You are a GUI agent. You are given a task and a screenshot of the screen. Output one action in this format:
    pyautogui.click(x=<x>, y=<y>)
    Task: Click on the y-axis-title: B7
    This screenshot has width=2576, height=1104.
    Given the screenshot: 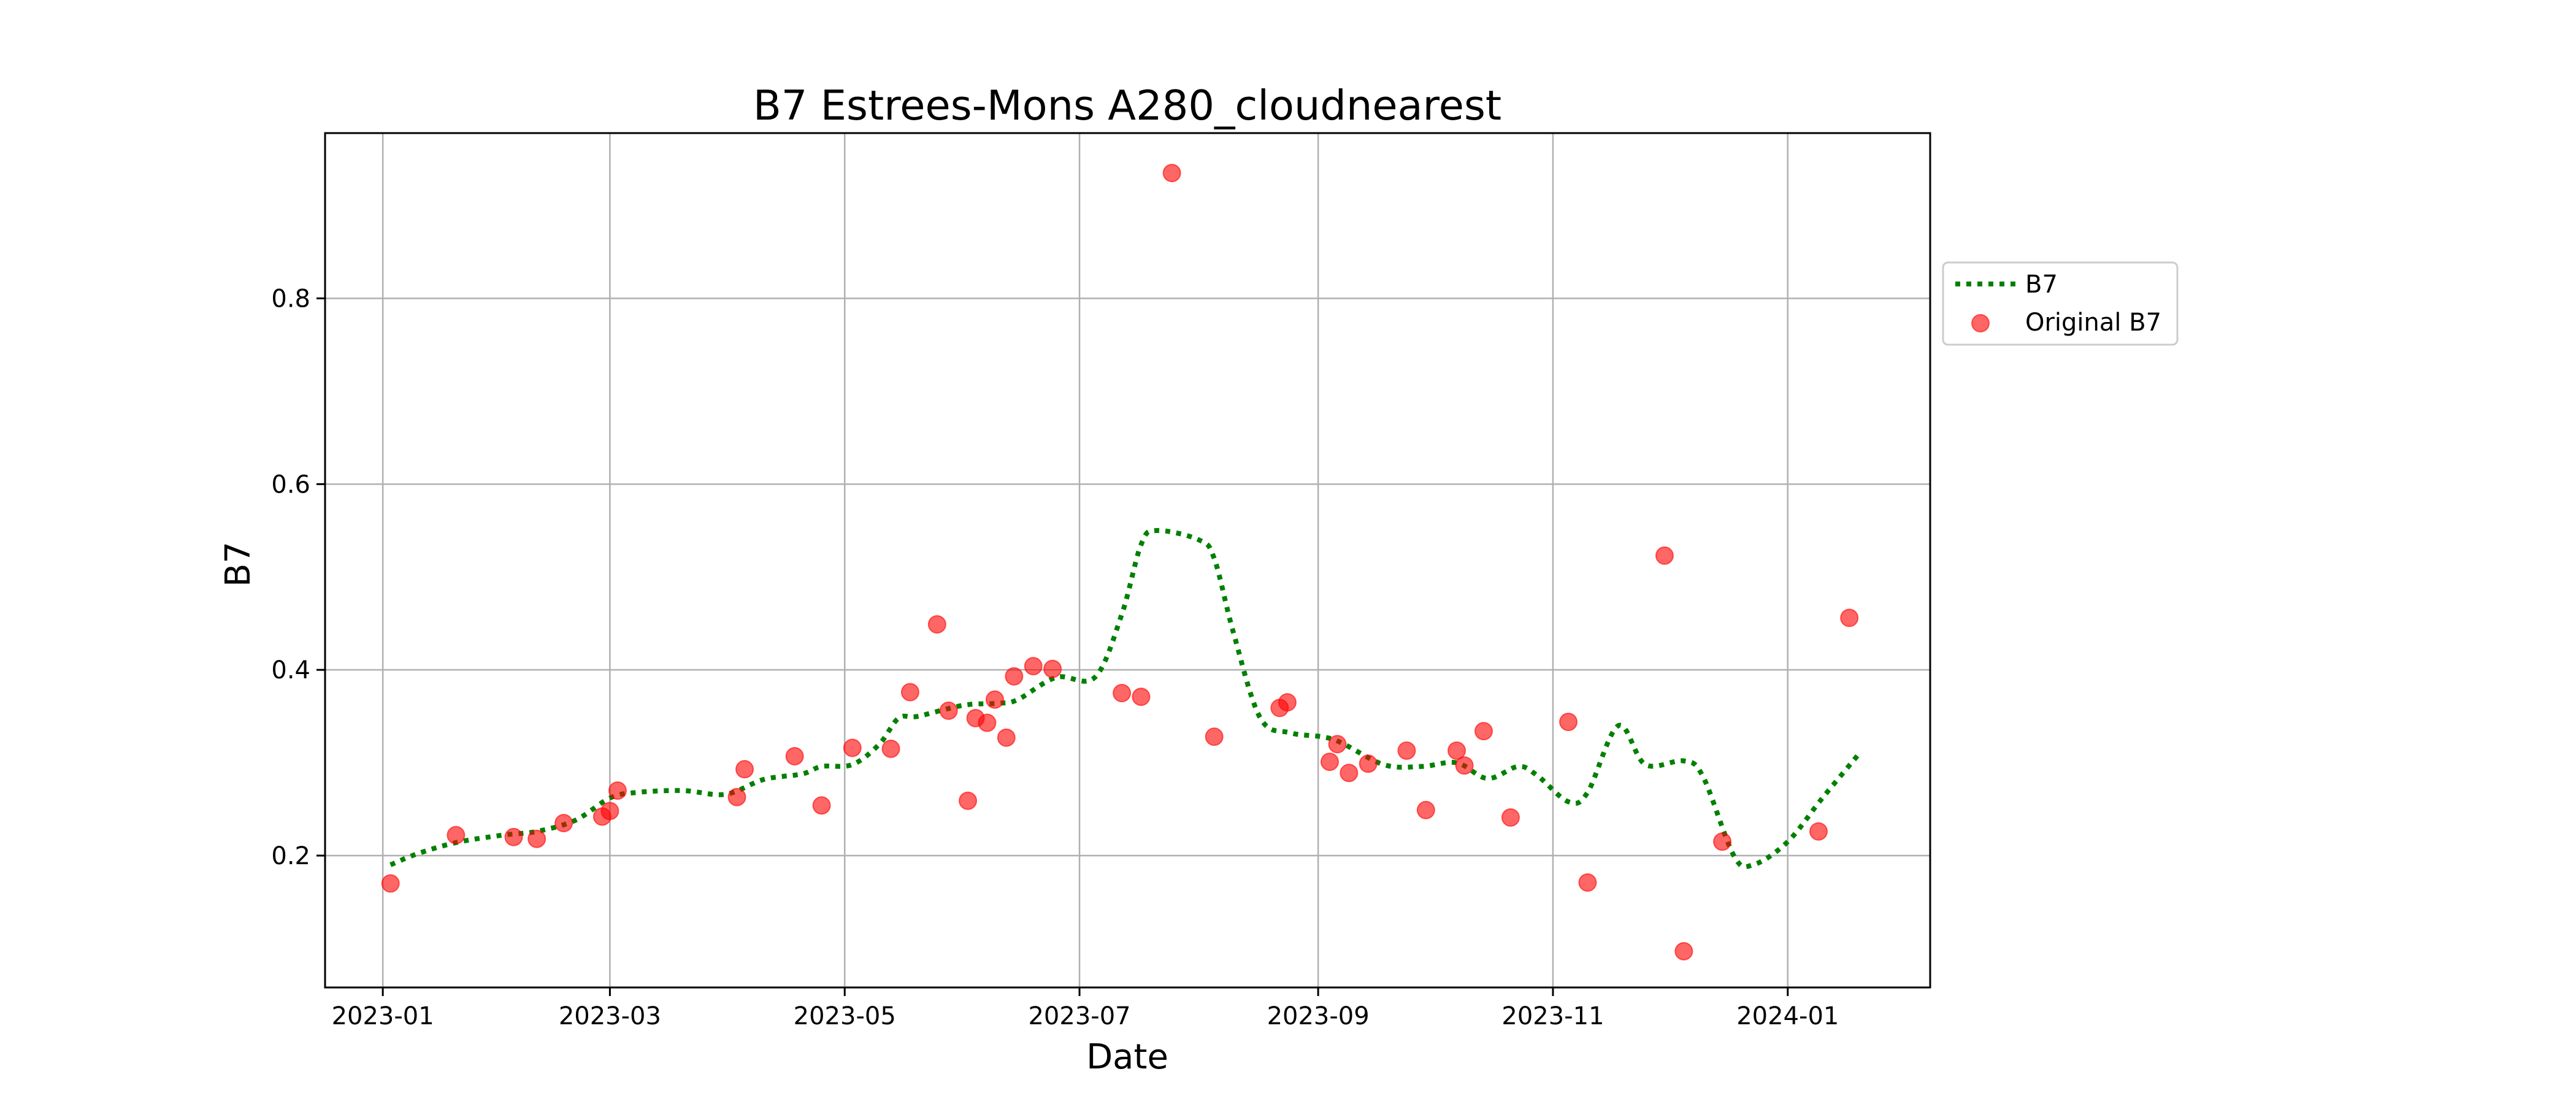 What is the action you would take?
    pyautogui.click(x=238, y=564)
    